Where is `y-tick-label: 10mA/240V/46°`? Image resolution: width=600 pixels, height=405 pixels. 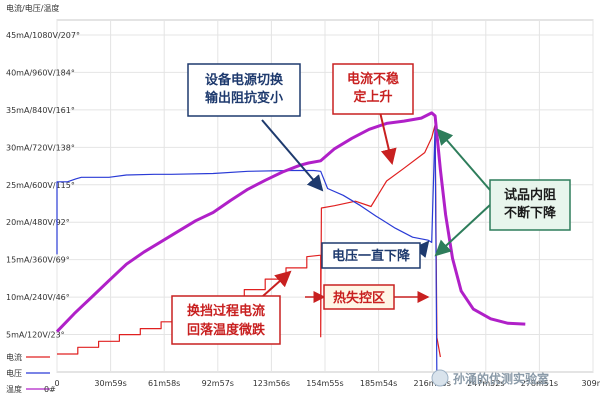 y-tick-label: 10mA/240V/46° is located at coordinates (38, 297).